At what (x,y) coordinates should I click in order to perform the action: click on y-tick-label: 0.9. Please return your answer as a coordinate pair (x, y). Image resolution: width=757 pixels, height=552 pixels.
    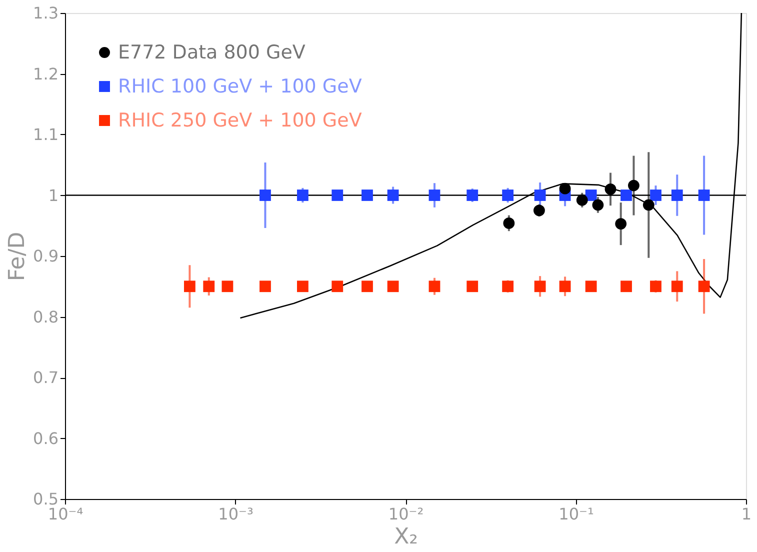
    Looking at the image, I should click on (45, 256).